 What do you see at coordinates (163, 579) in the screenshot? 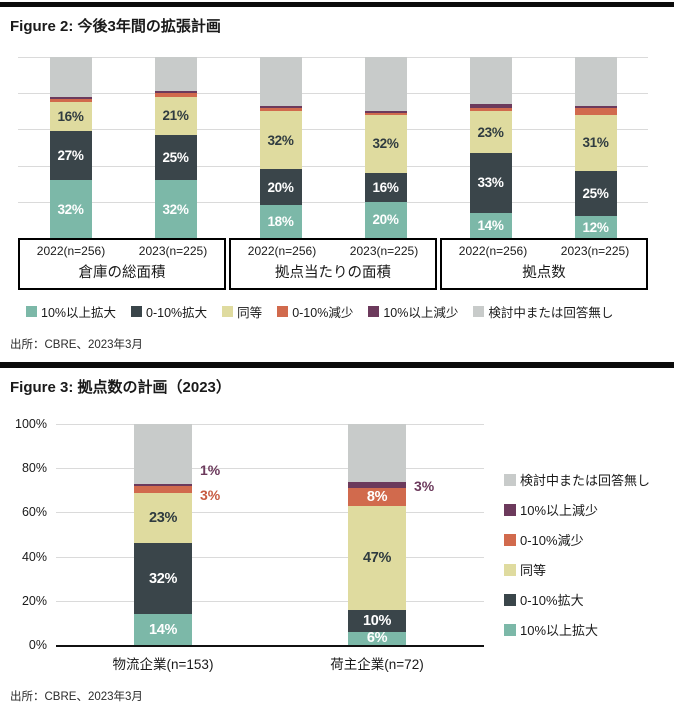
I see `segment-expand0_10: 32%` at bounding box center [163, 579].